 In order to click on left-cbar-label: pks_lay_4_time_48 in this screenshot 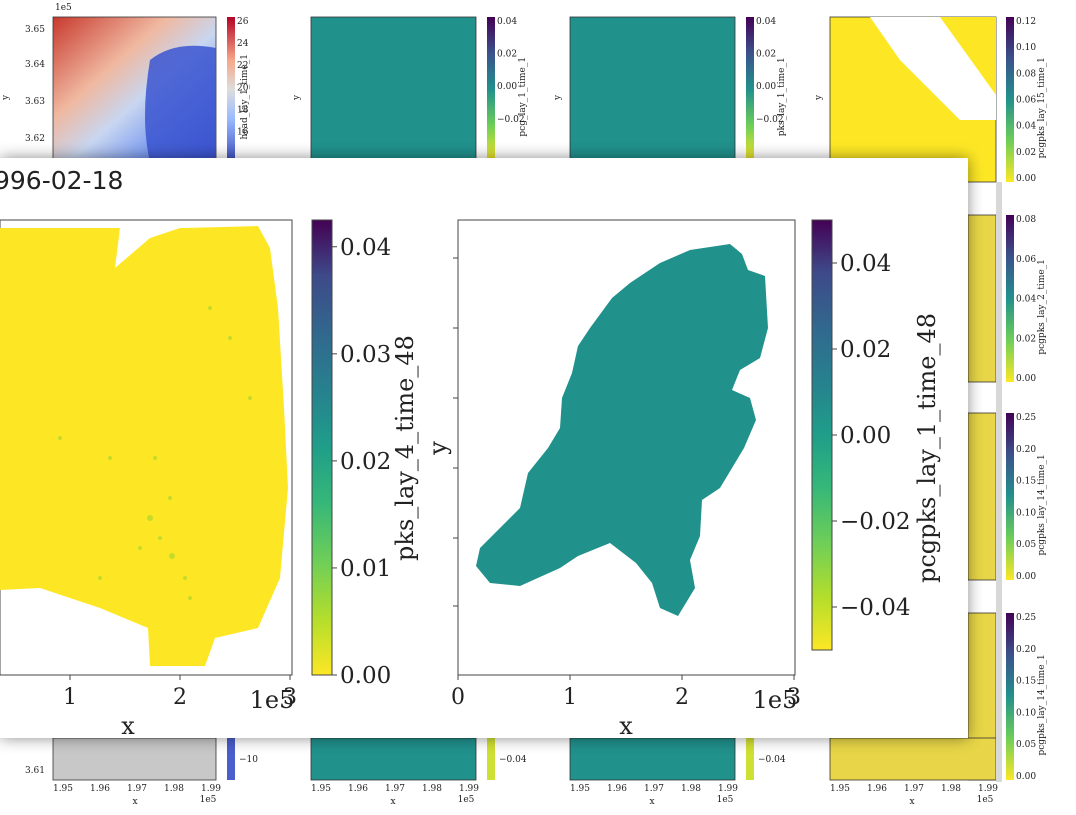, I will do `click(405, 448)`.